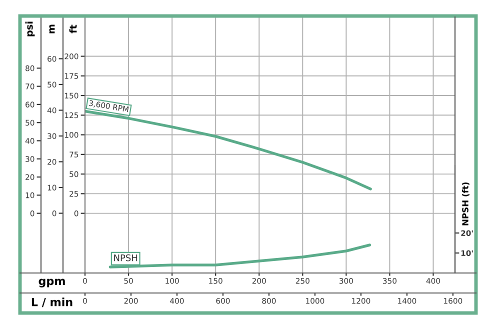 The height and width of the screenshot is (332, 497). I want to click on y-axis-title: NPSH (ft), so click(466, 204).